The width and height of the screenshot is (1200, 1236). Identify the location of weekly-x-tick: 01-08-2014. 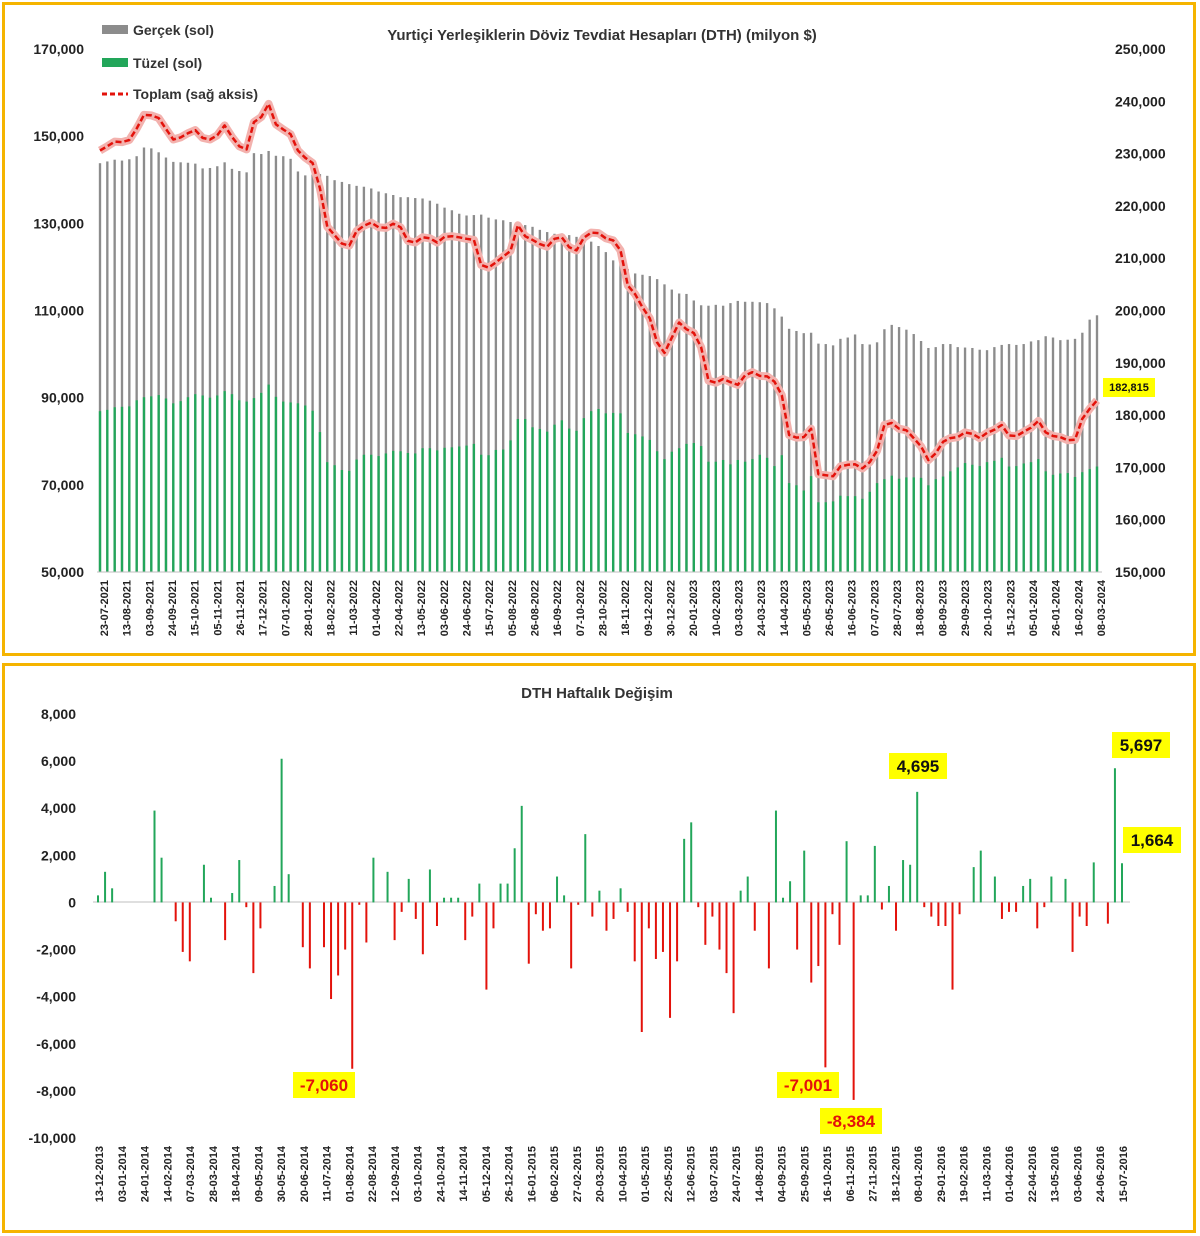
(350, 1173).